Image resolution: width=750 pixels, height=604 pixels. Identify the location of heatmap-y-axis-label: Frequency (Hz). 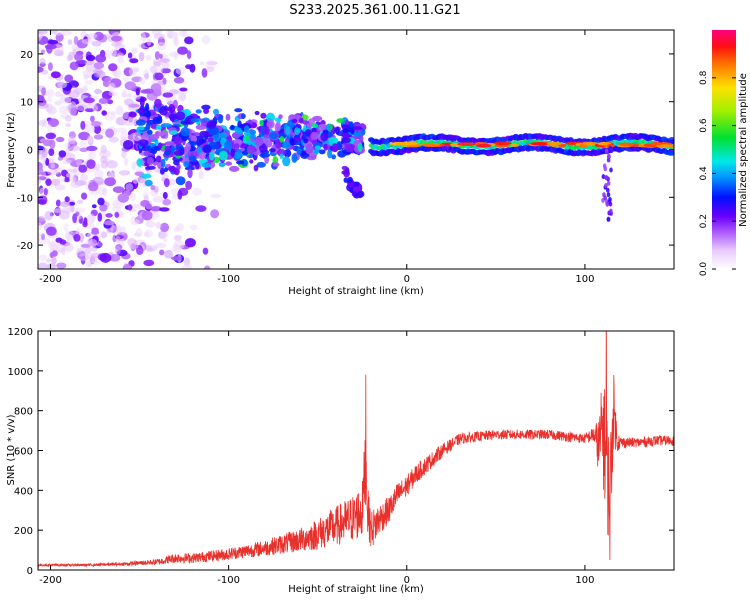
(11, 150).